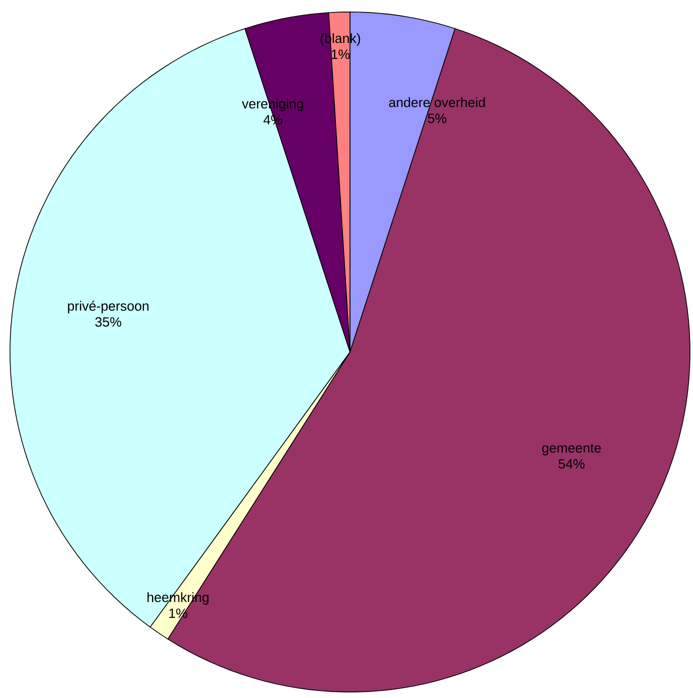  I want to click on data-label: 35%, so click(108, 322).